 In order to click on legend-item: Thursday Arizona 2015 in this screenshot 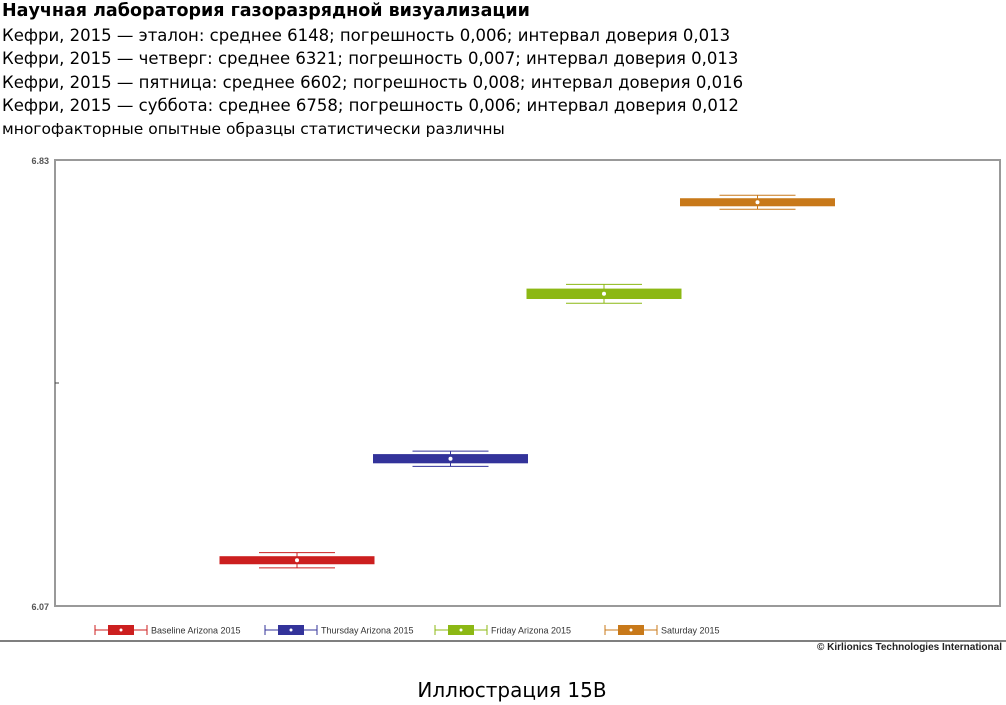, I will do `click(339, 630)`.